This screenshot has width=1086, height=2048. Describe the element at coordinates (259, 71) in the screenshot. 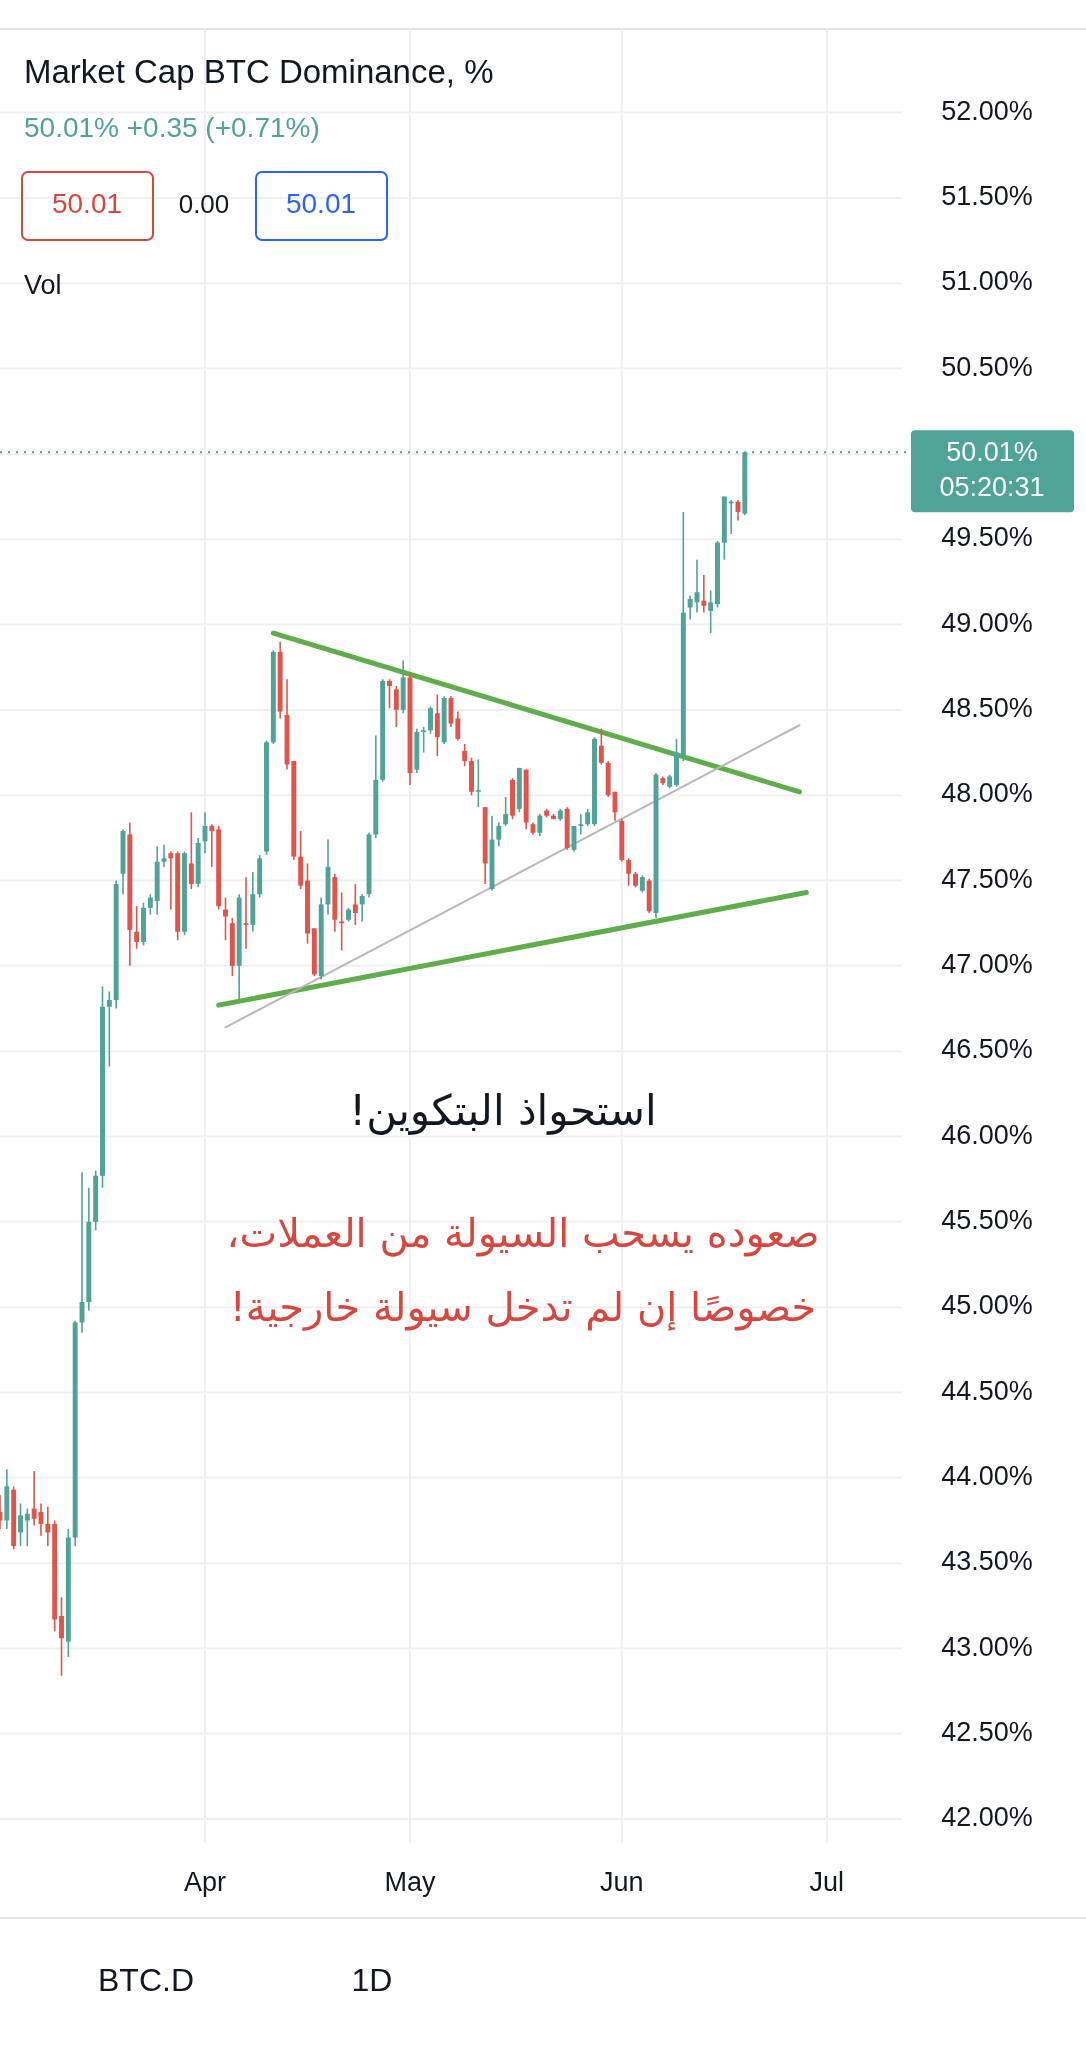

I see `text: Market Cap BTC Dominance, %` at that location.